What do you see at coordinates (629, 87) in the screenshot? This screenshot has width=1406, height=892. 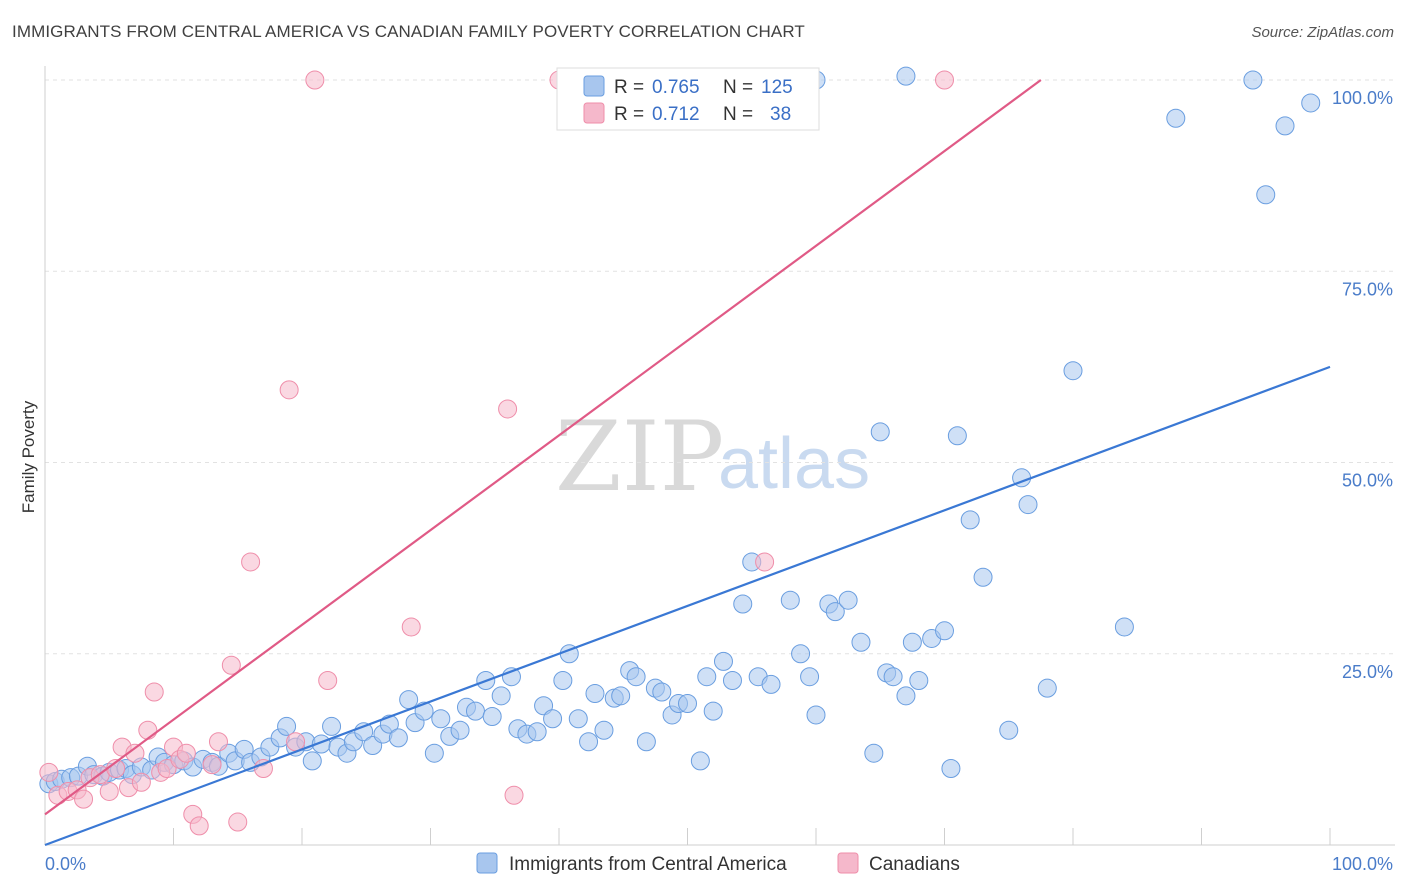 I see `legend-r-label-1: R =` at bounding box center [629, 87].